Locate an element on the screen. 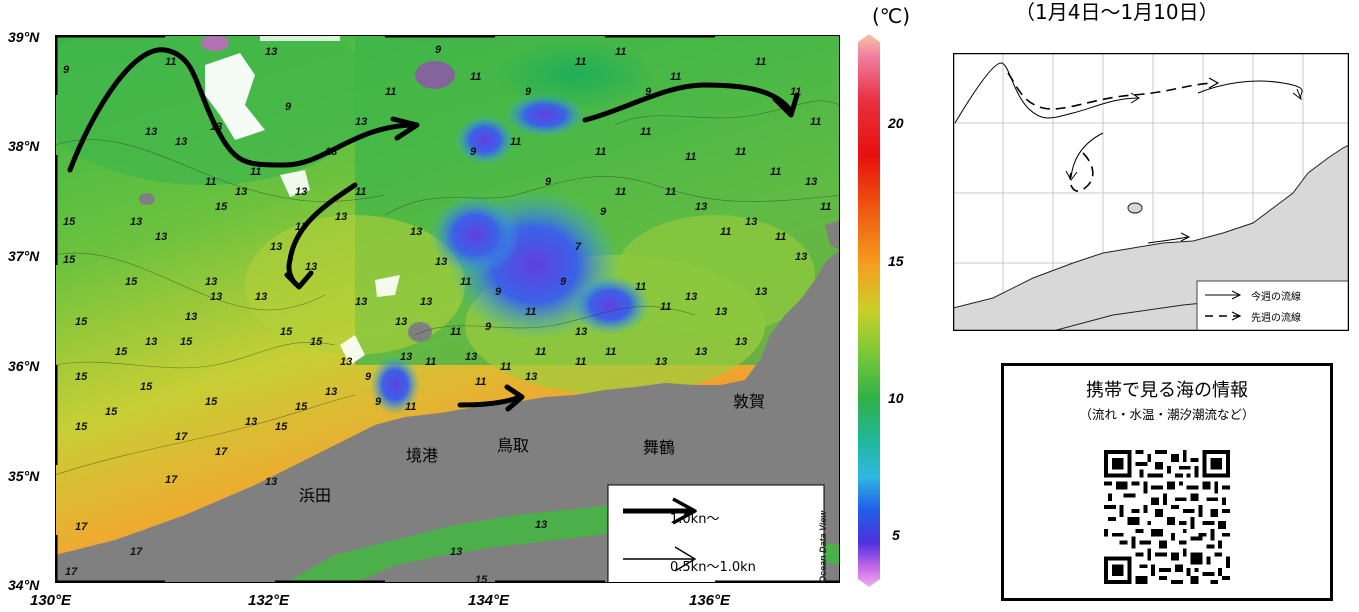 Image resolution: width=1359 pixels, height=612 pixels. lon-label-134: 134°E is located at coordinates (489, 600).